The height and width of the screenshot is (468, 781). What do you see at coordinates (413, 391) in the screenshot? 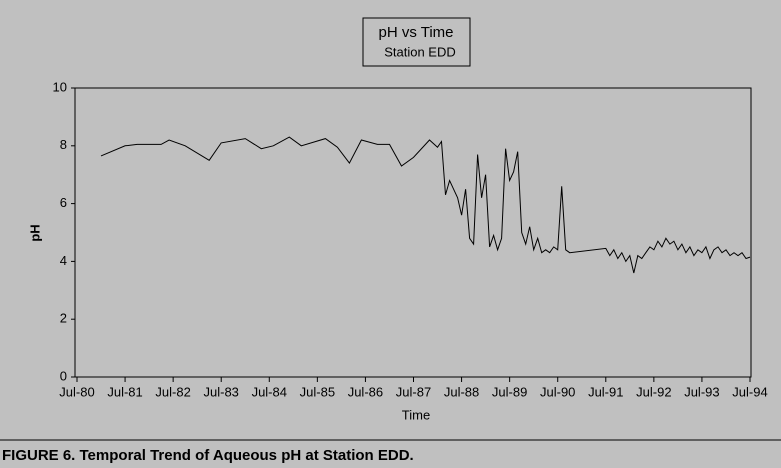
I see `x-tick-label: Jul-87` at bounding box center [413, 391].